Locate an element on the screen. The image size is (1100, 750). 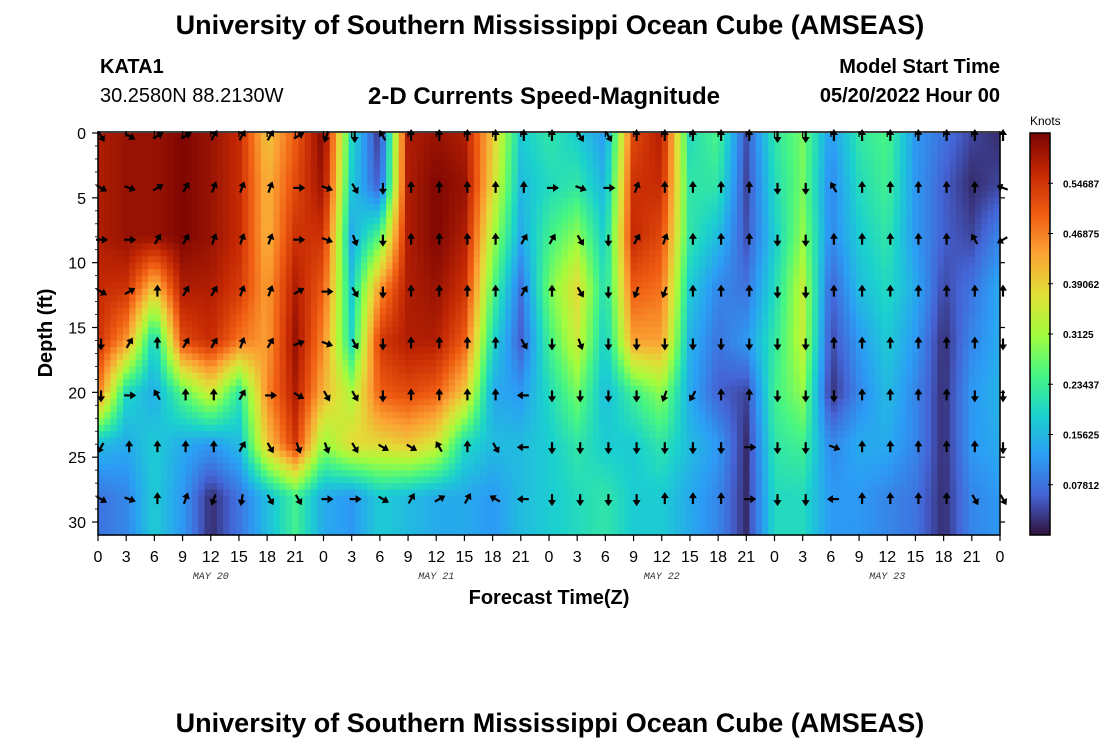
model-start-value: 05/20/2022 Hour 00 is located at coordinates (909, 96).